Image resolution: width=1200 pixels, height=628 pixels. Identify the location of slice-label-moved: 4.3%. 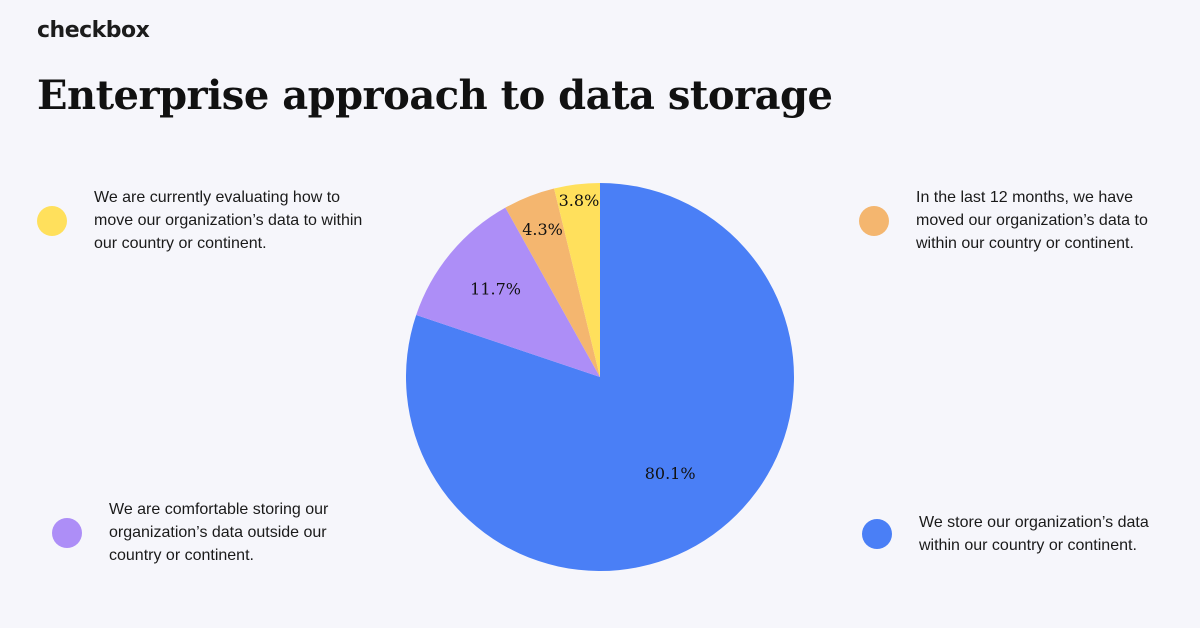
(542, 229).